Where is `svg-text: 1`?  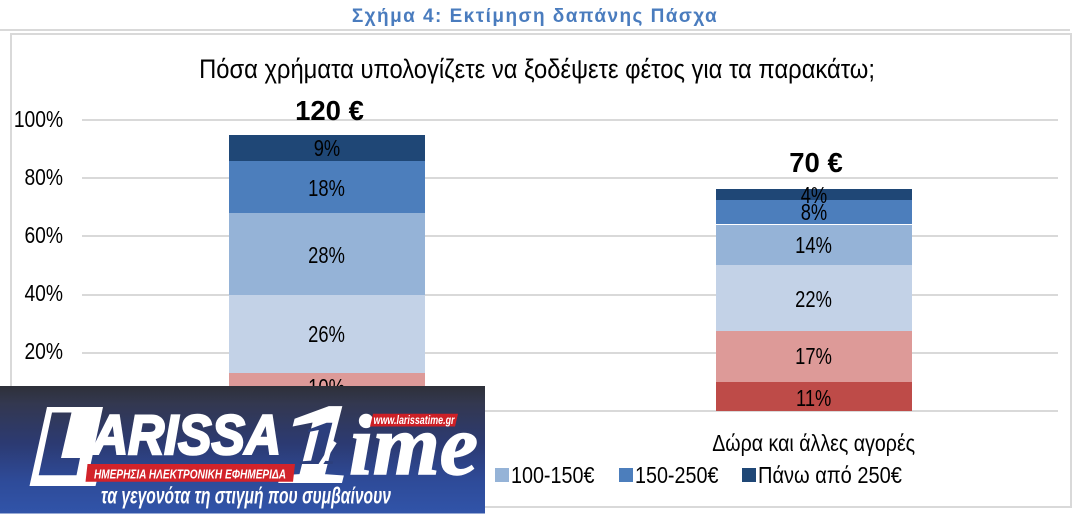 svg-text: 1 is located at coordinates (317, 446).